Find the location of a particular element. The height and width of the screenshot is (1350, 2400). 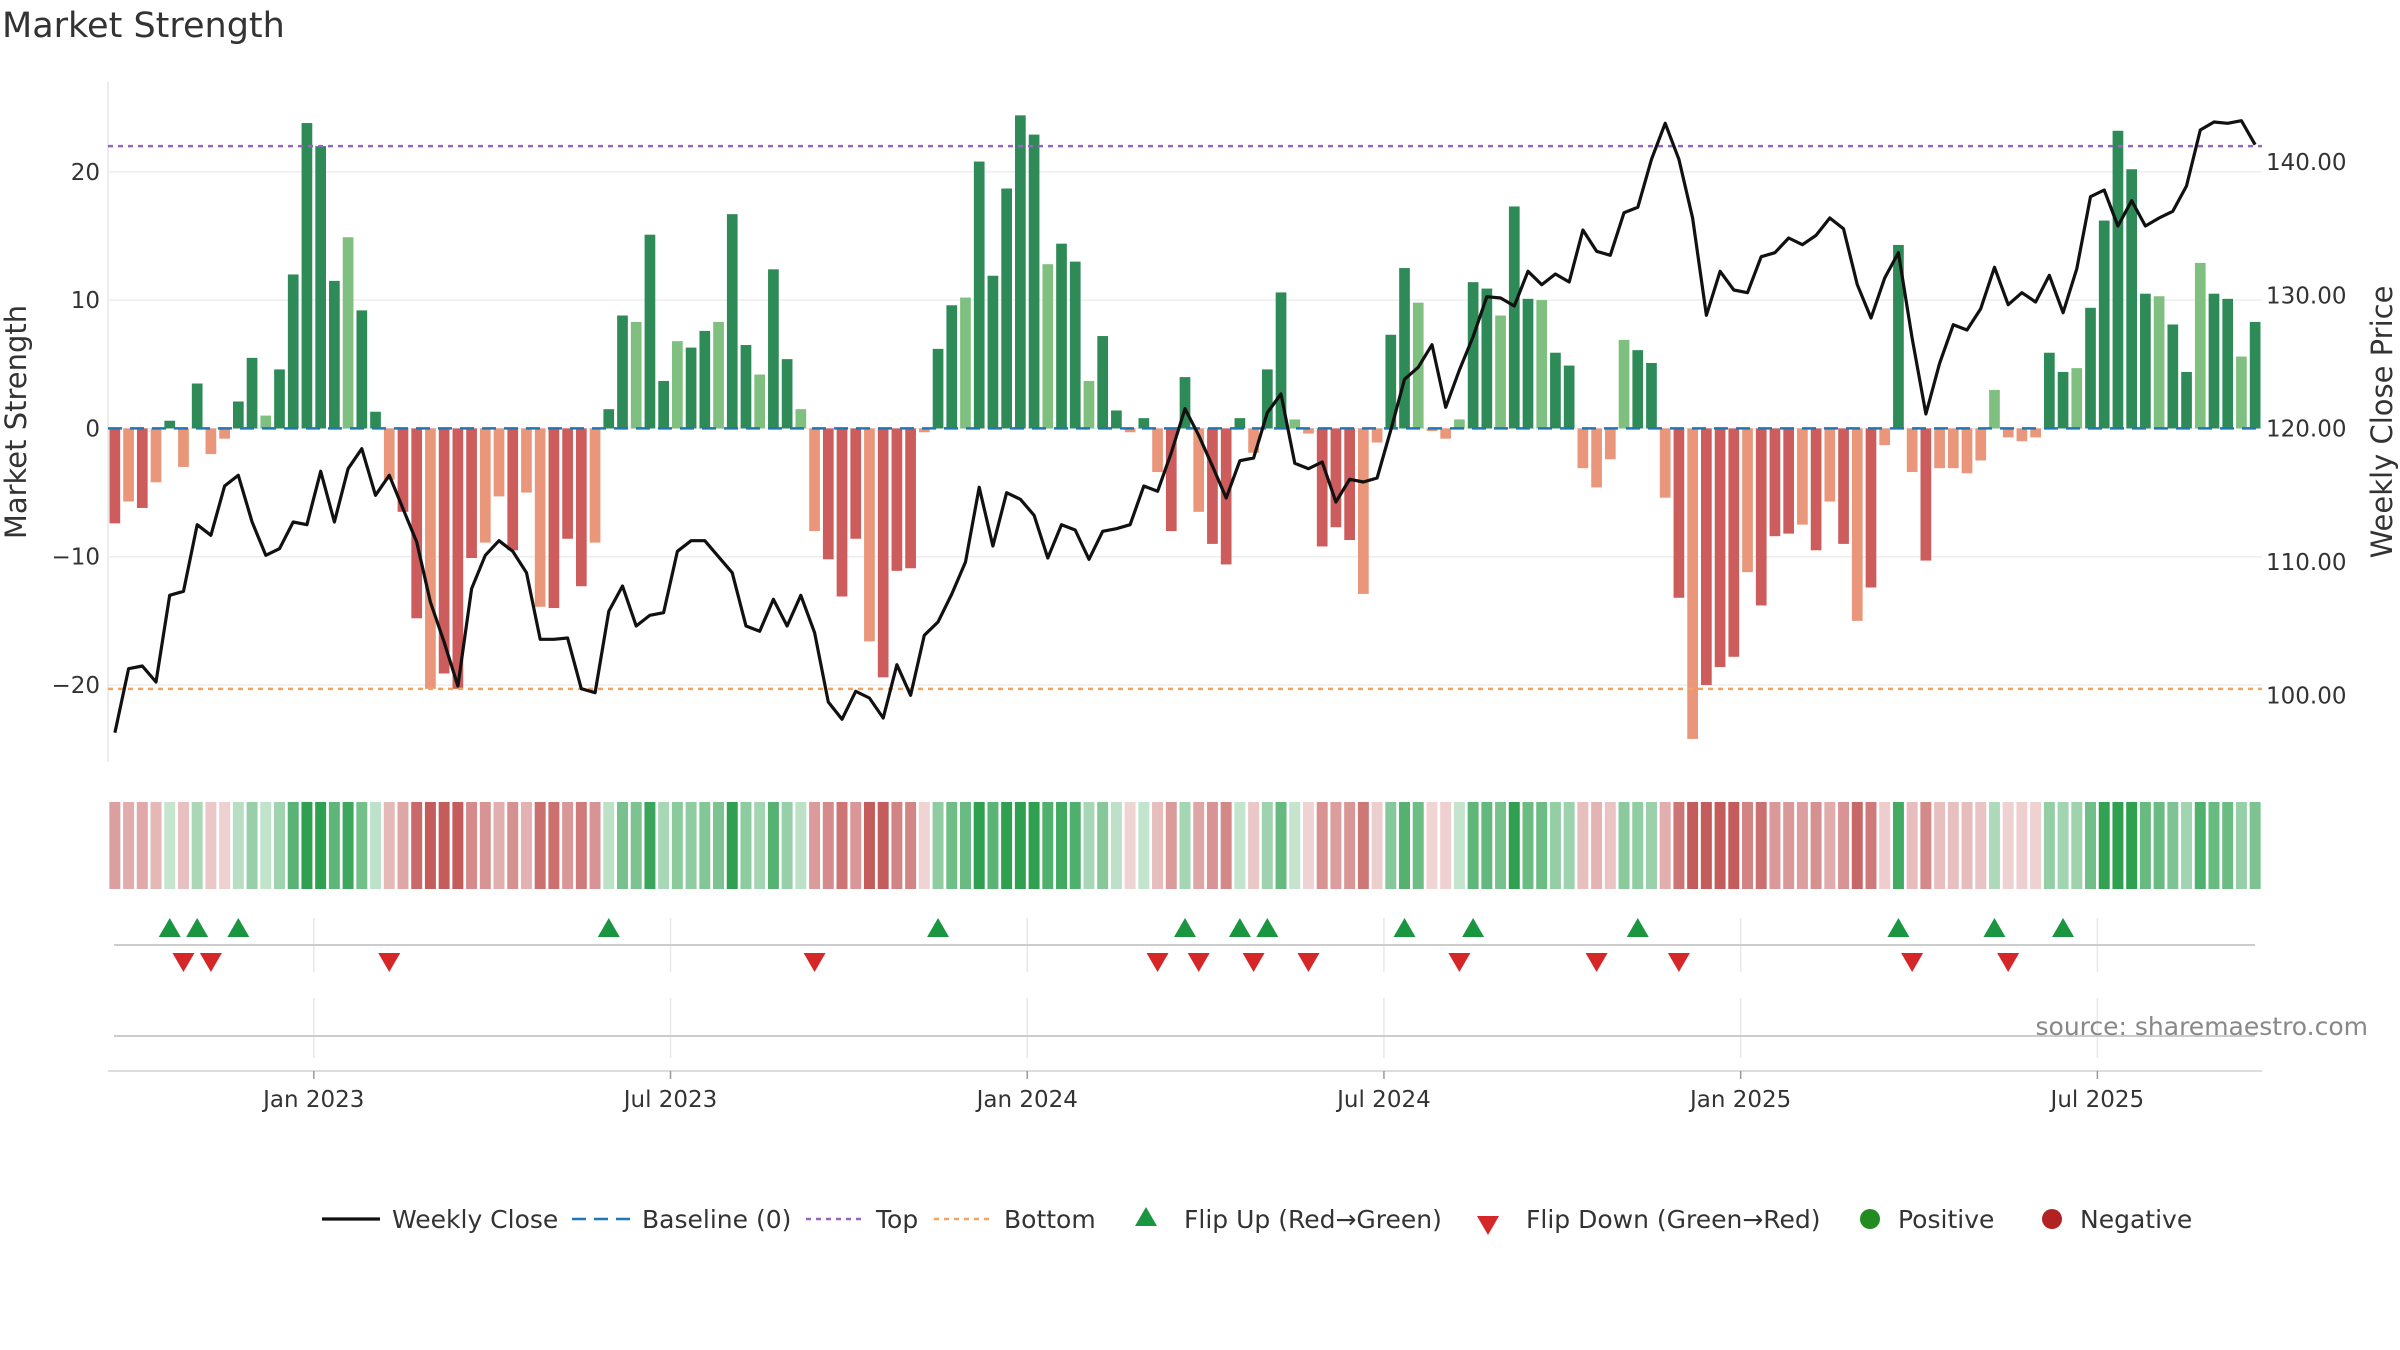

left-tick-label: −20 is located at coordinates (75, 686).